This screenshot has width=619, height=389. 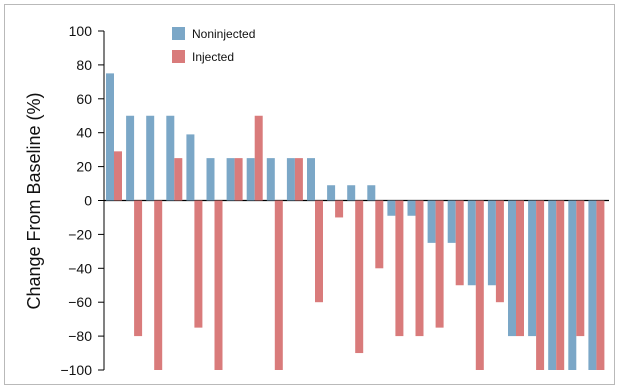 What do you see at coordinates (76, 370) in the screenshot?
I see `y-tick-label: −100` at bounding box center [76, 370].